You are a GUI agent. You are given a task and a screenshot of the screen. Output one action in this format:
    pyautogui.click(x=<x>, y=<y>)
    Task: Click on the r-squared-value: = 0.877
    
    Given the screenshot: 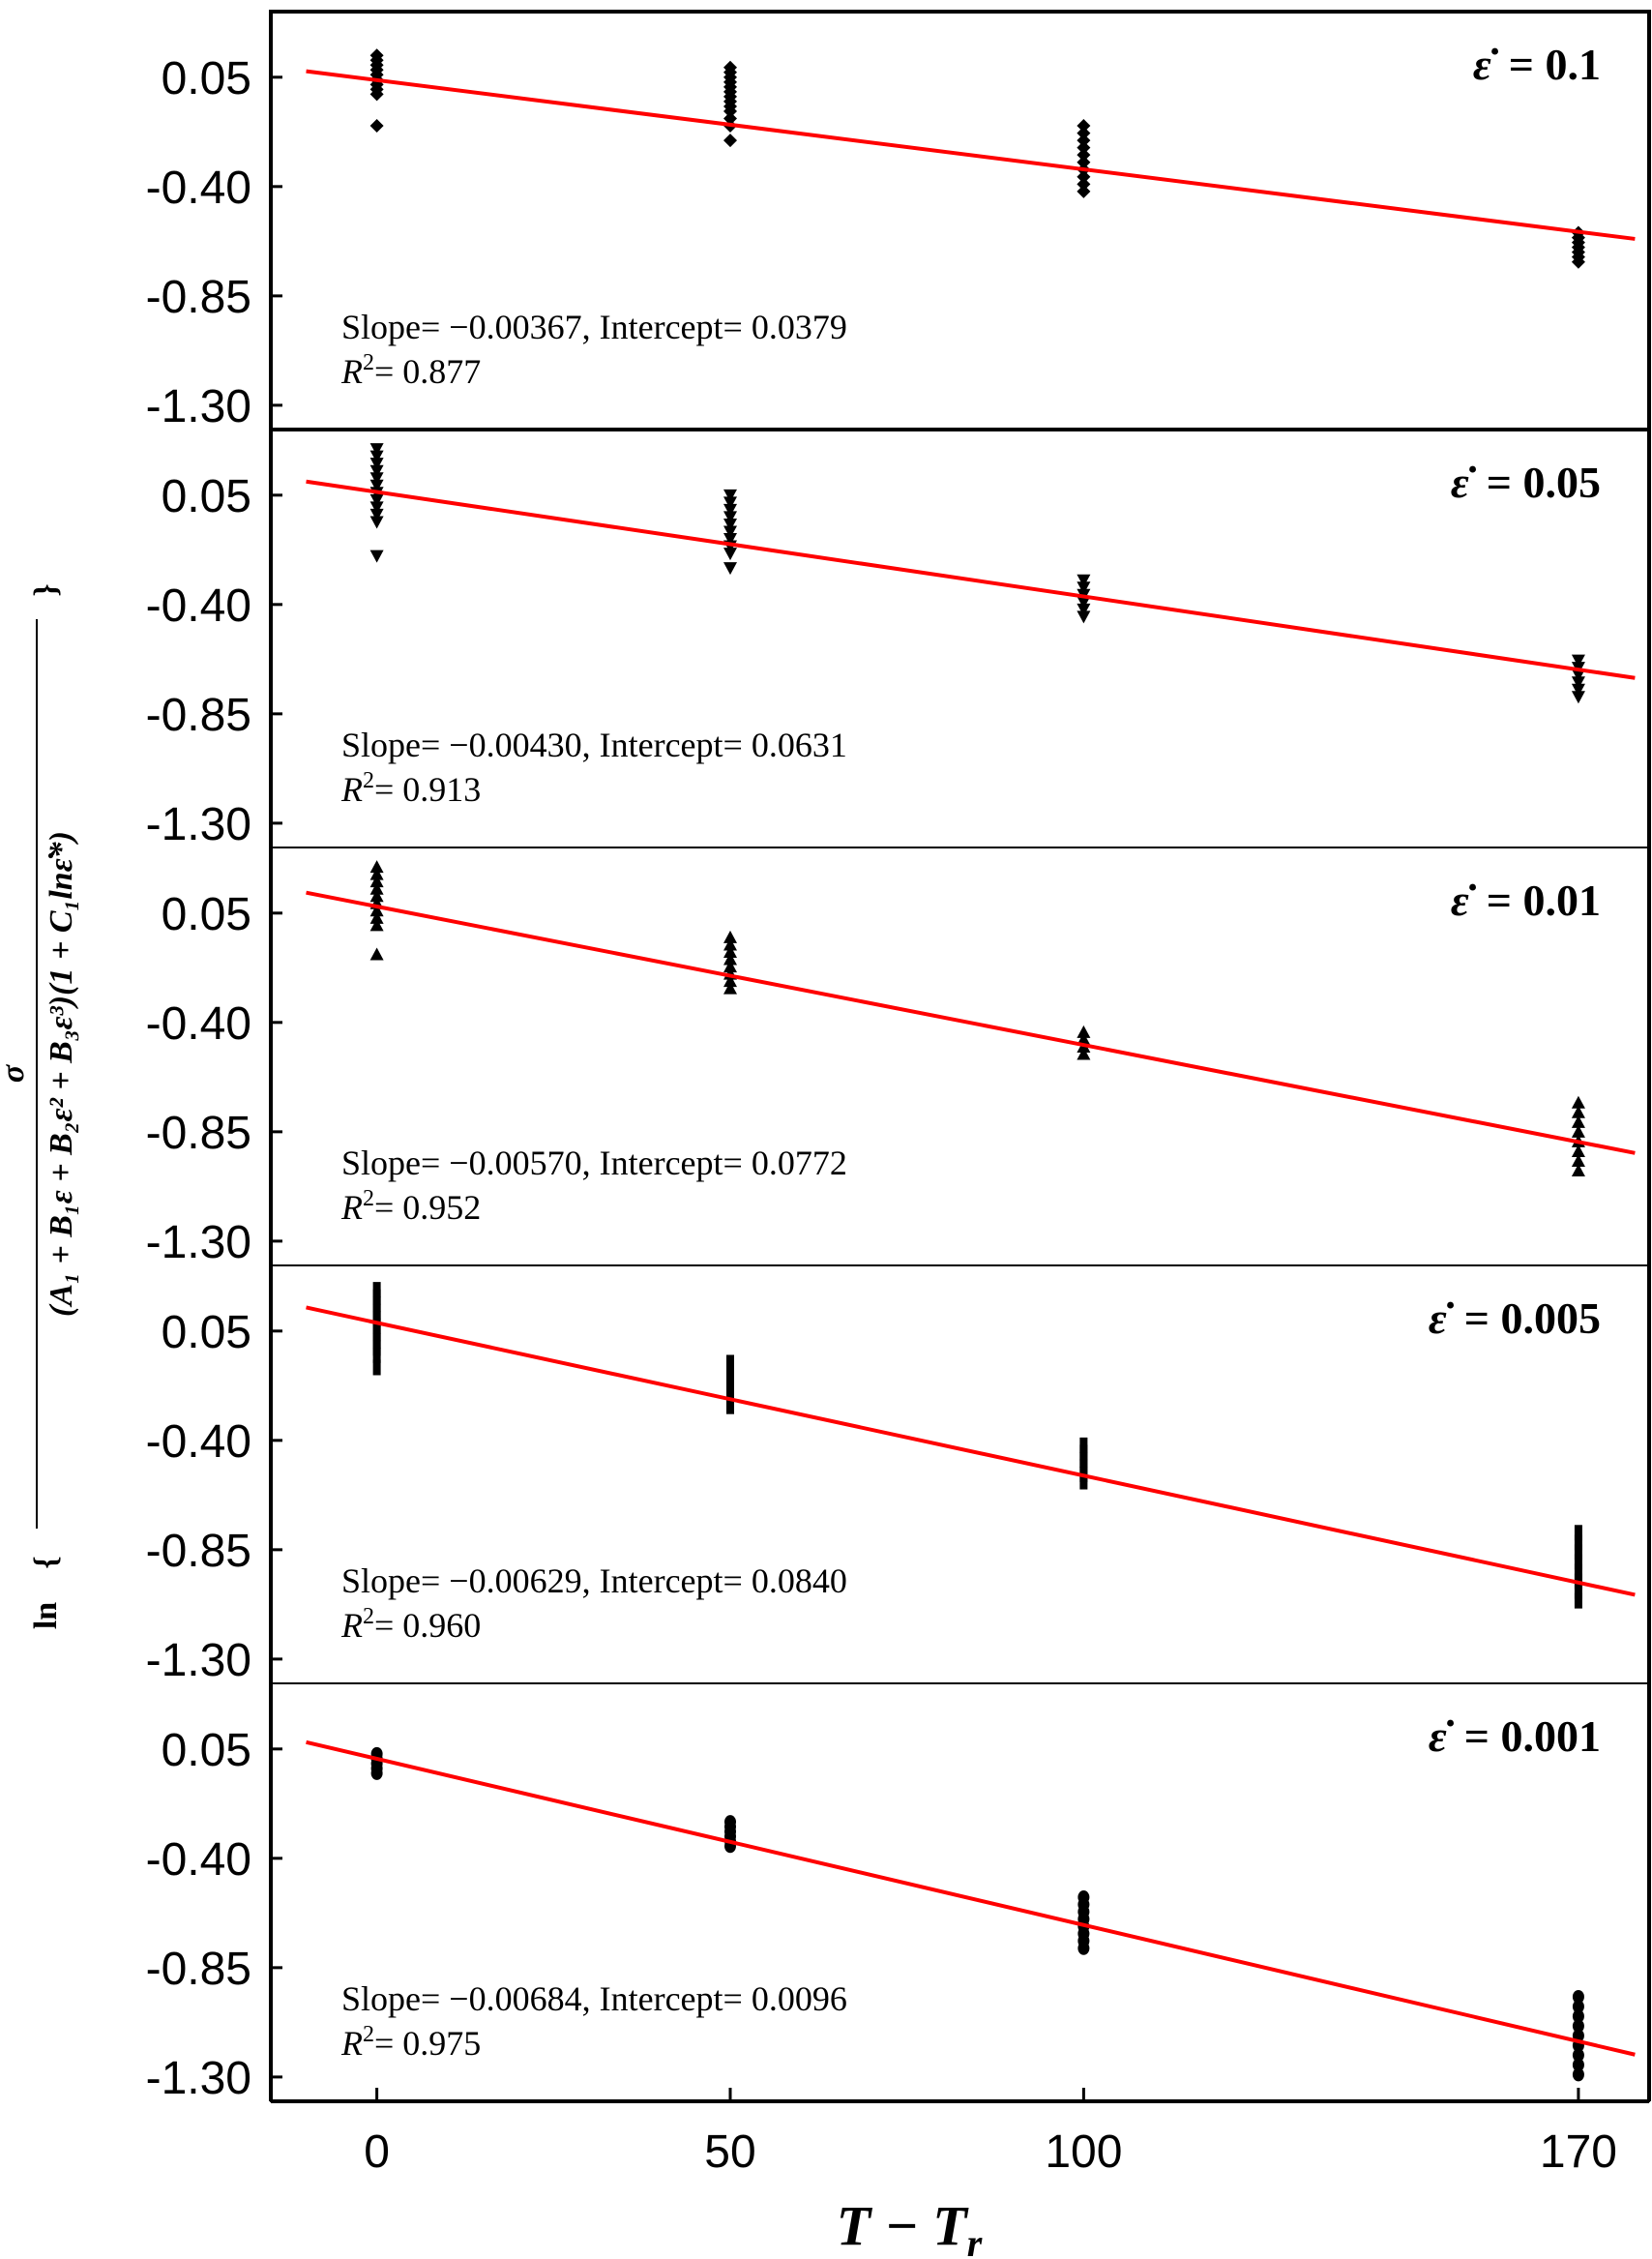 What is the action you would take?
    pyautogui.click(x=427, y=371)
    